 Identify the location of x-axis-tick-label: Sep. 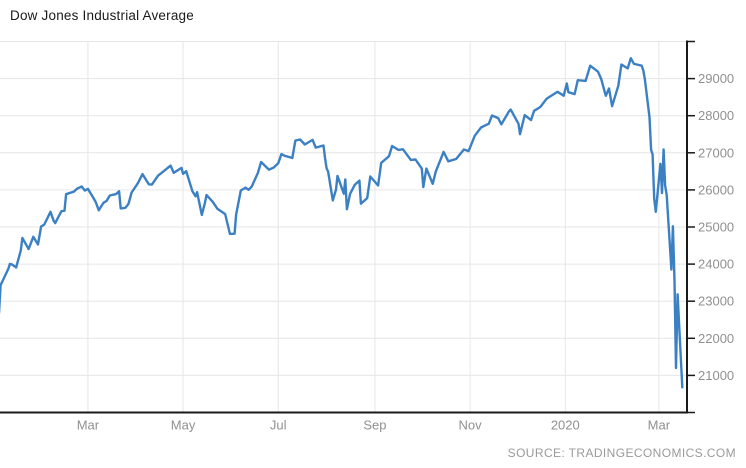
(374, 425).